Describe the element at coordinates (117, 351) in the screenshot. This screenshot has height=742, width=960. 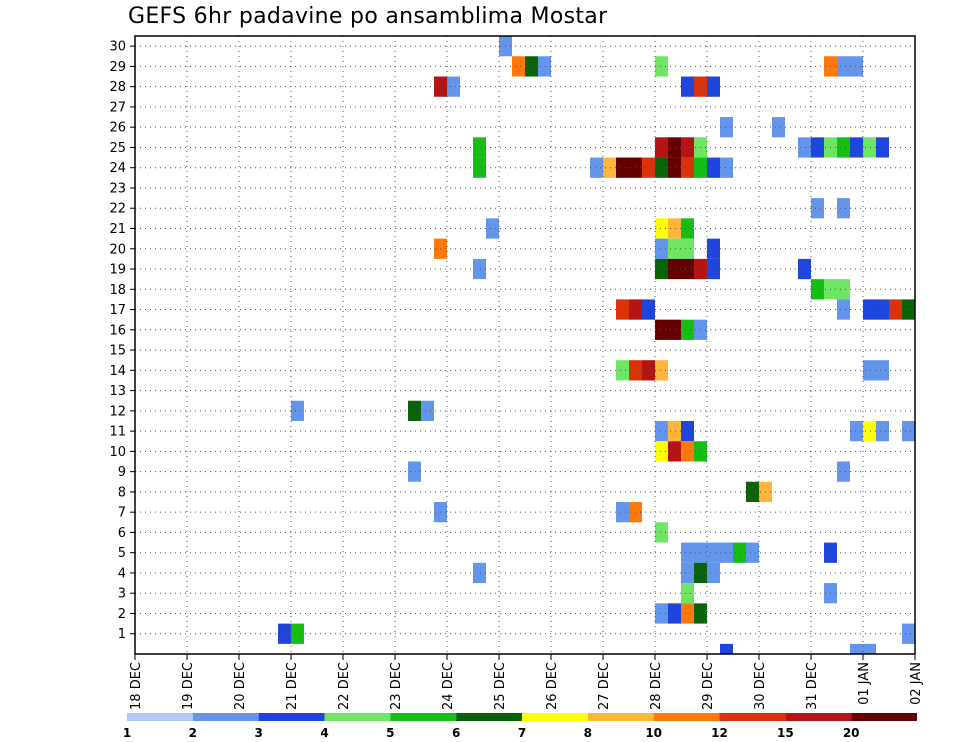
I see `y-tick-label: 15` at that location.